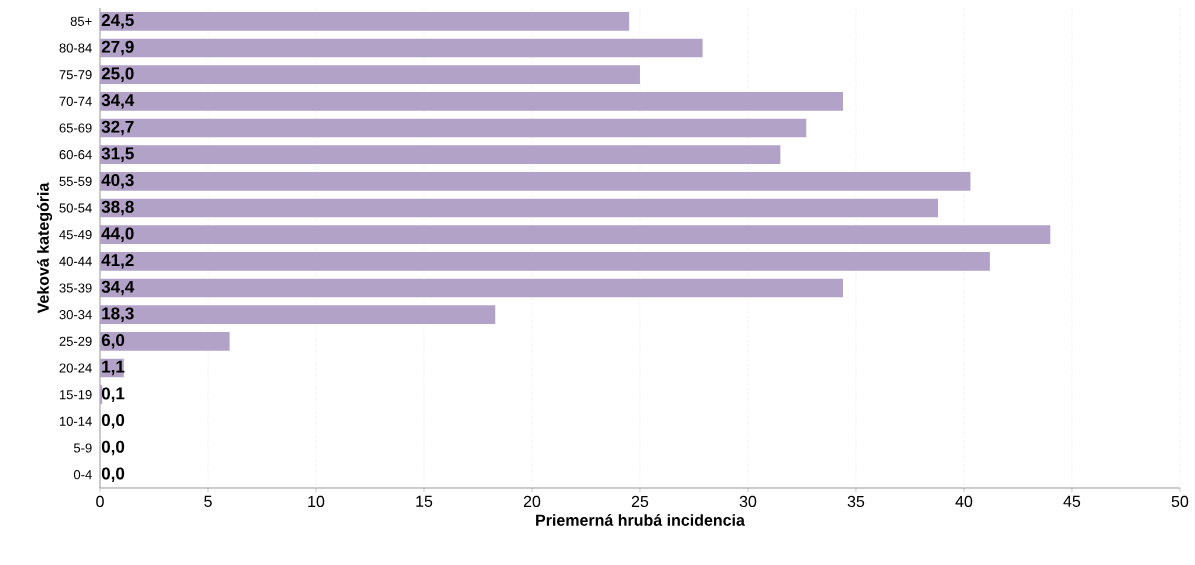 The image size is (1195, 565). What do you see at coordinates (75, 395) in the screenshot?
I see `y-tick-label: 15-19` at bounding box center [75, 395].